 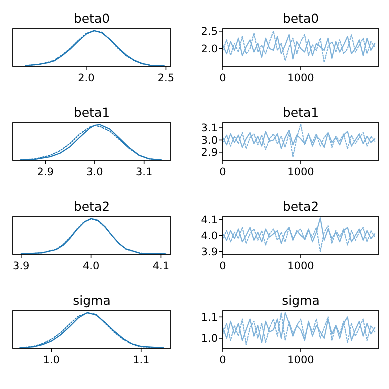 What do you see at coordinates (209, 252) in the screenshot?
I see `y-tick-label: 3.9` at bounding box center [209, 252].